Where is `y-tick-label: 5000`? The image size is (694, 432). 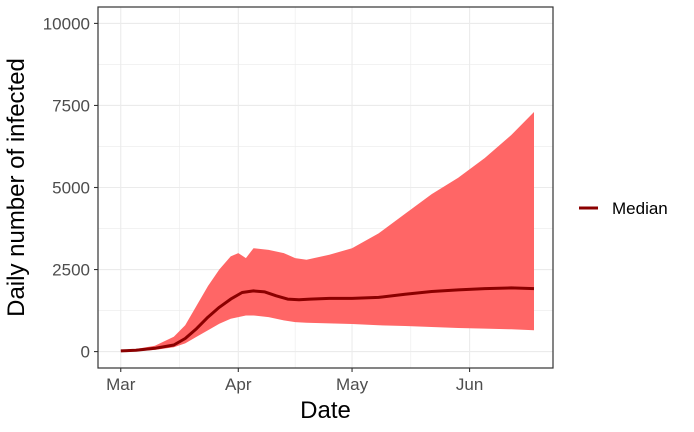 y-tick-label: 5000 is located at coordinates (71, 188).